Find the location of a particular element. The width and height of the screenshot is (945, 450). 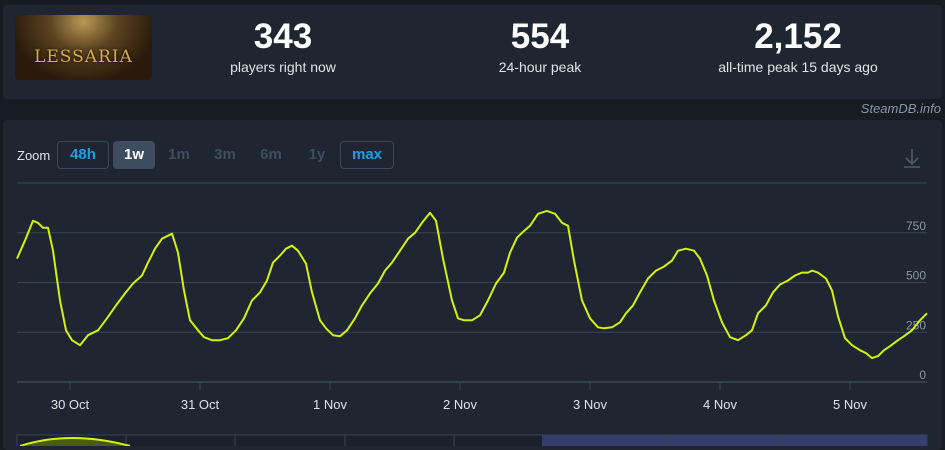

x-tick-label: 3 Nov is located at coordinates (590, 404).